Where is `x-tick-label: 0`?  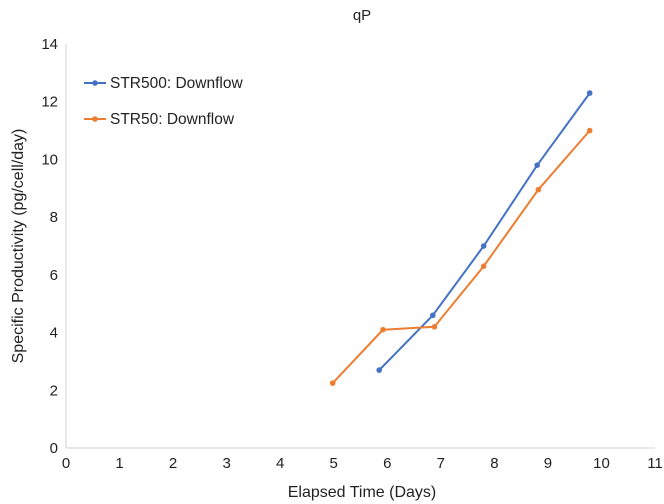 x-tick-label: 0 is located at coordinates (66, 463).